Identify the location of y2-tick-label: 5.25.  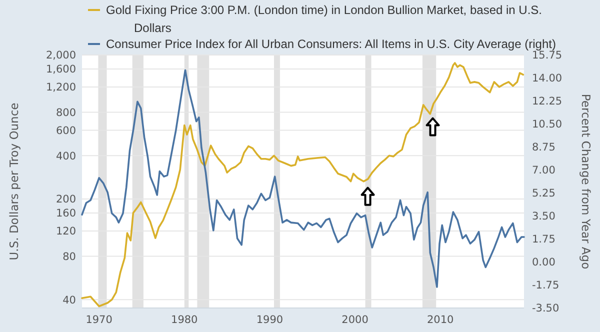
(544, 194).